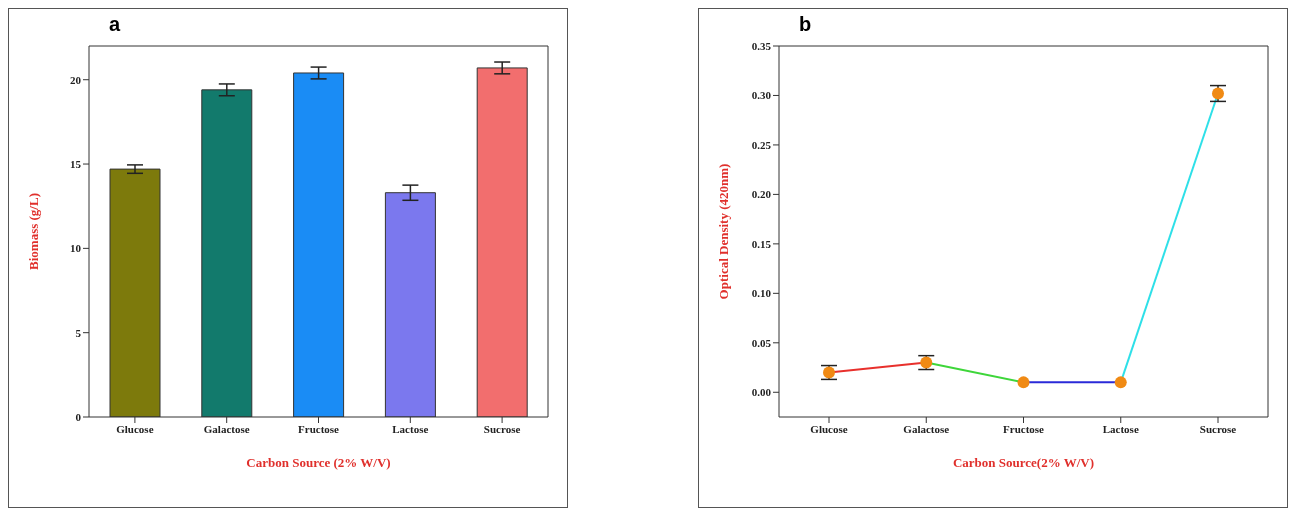  I want to click on y-tick-label: 0.20, so click(761, 194).